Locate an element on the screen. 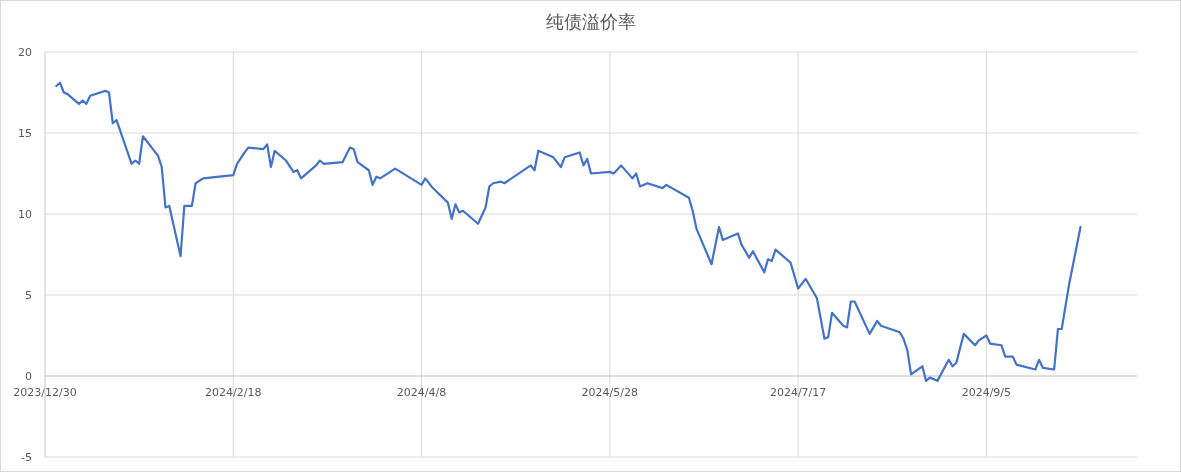 The image size is (1181, 472). y-tick-label: 0 is located at coordinates (28, 376).